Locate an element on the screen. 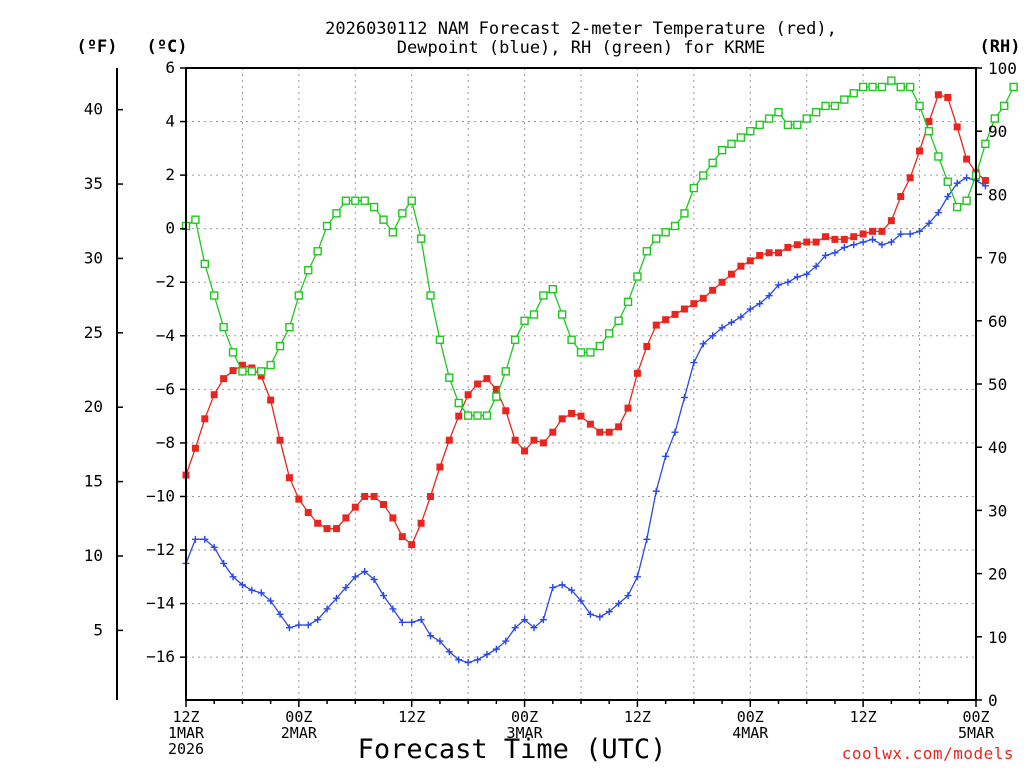 This screenshot has width=1024, height=768. x-tick-label: 12Z is located at coordinates (185, 717).